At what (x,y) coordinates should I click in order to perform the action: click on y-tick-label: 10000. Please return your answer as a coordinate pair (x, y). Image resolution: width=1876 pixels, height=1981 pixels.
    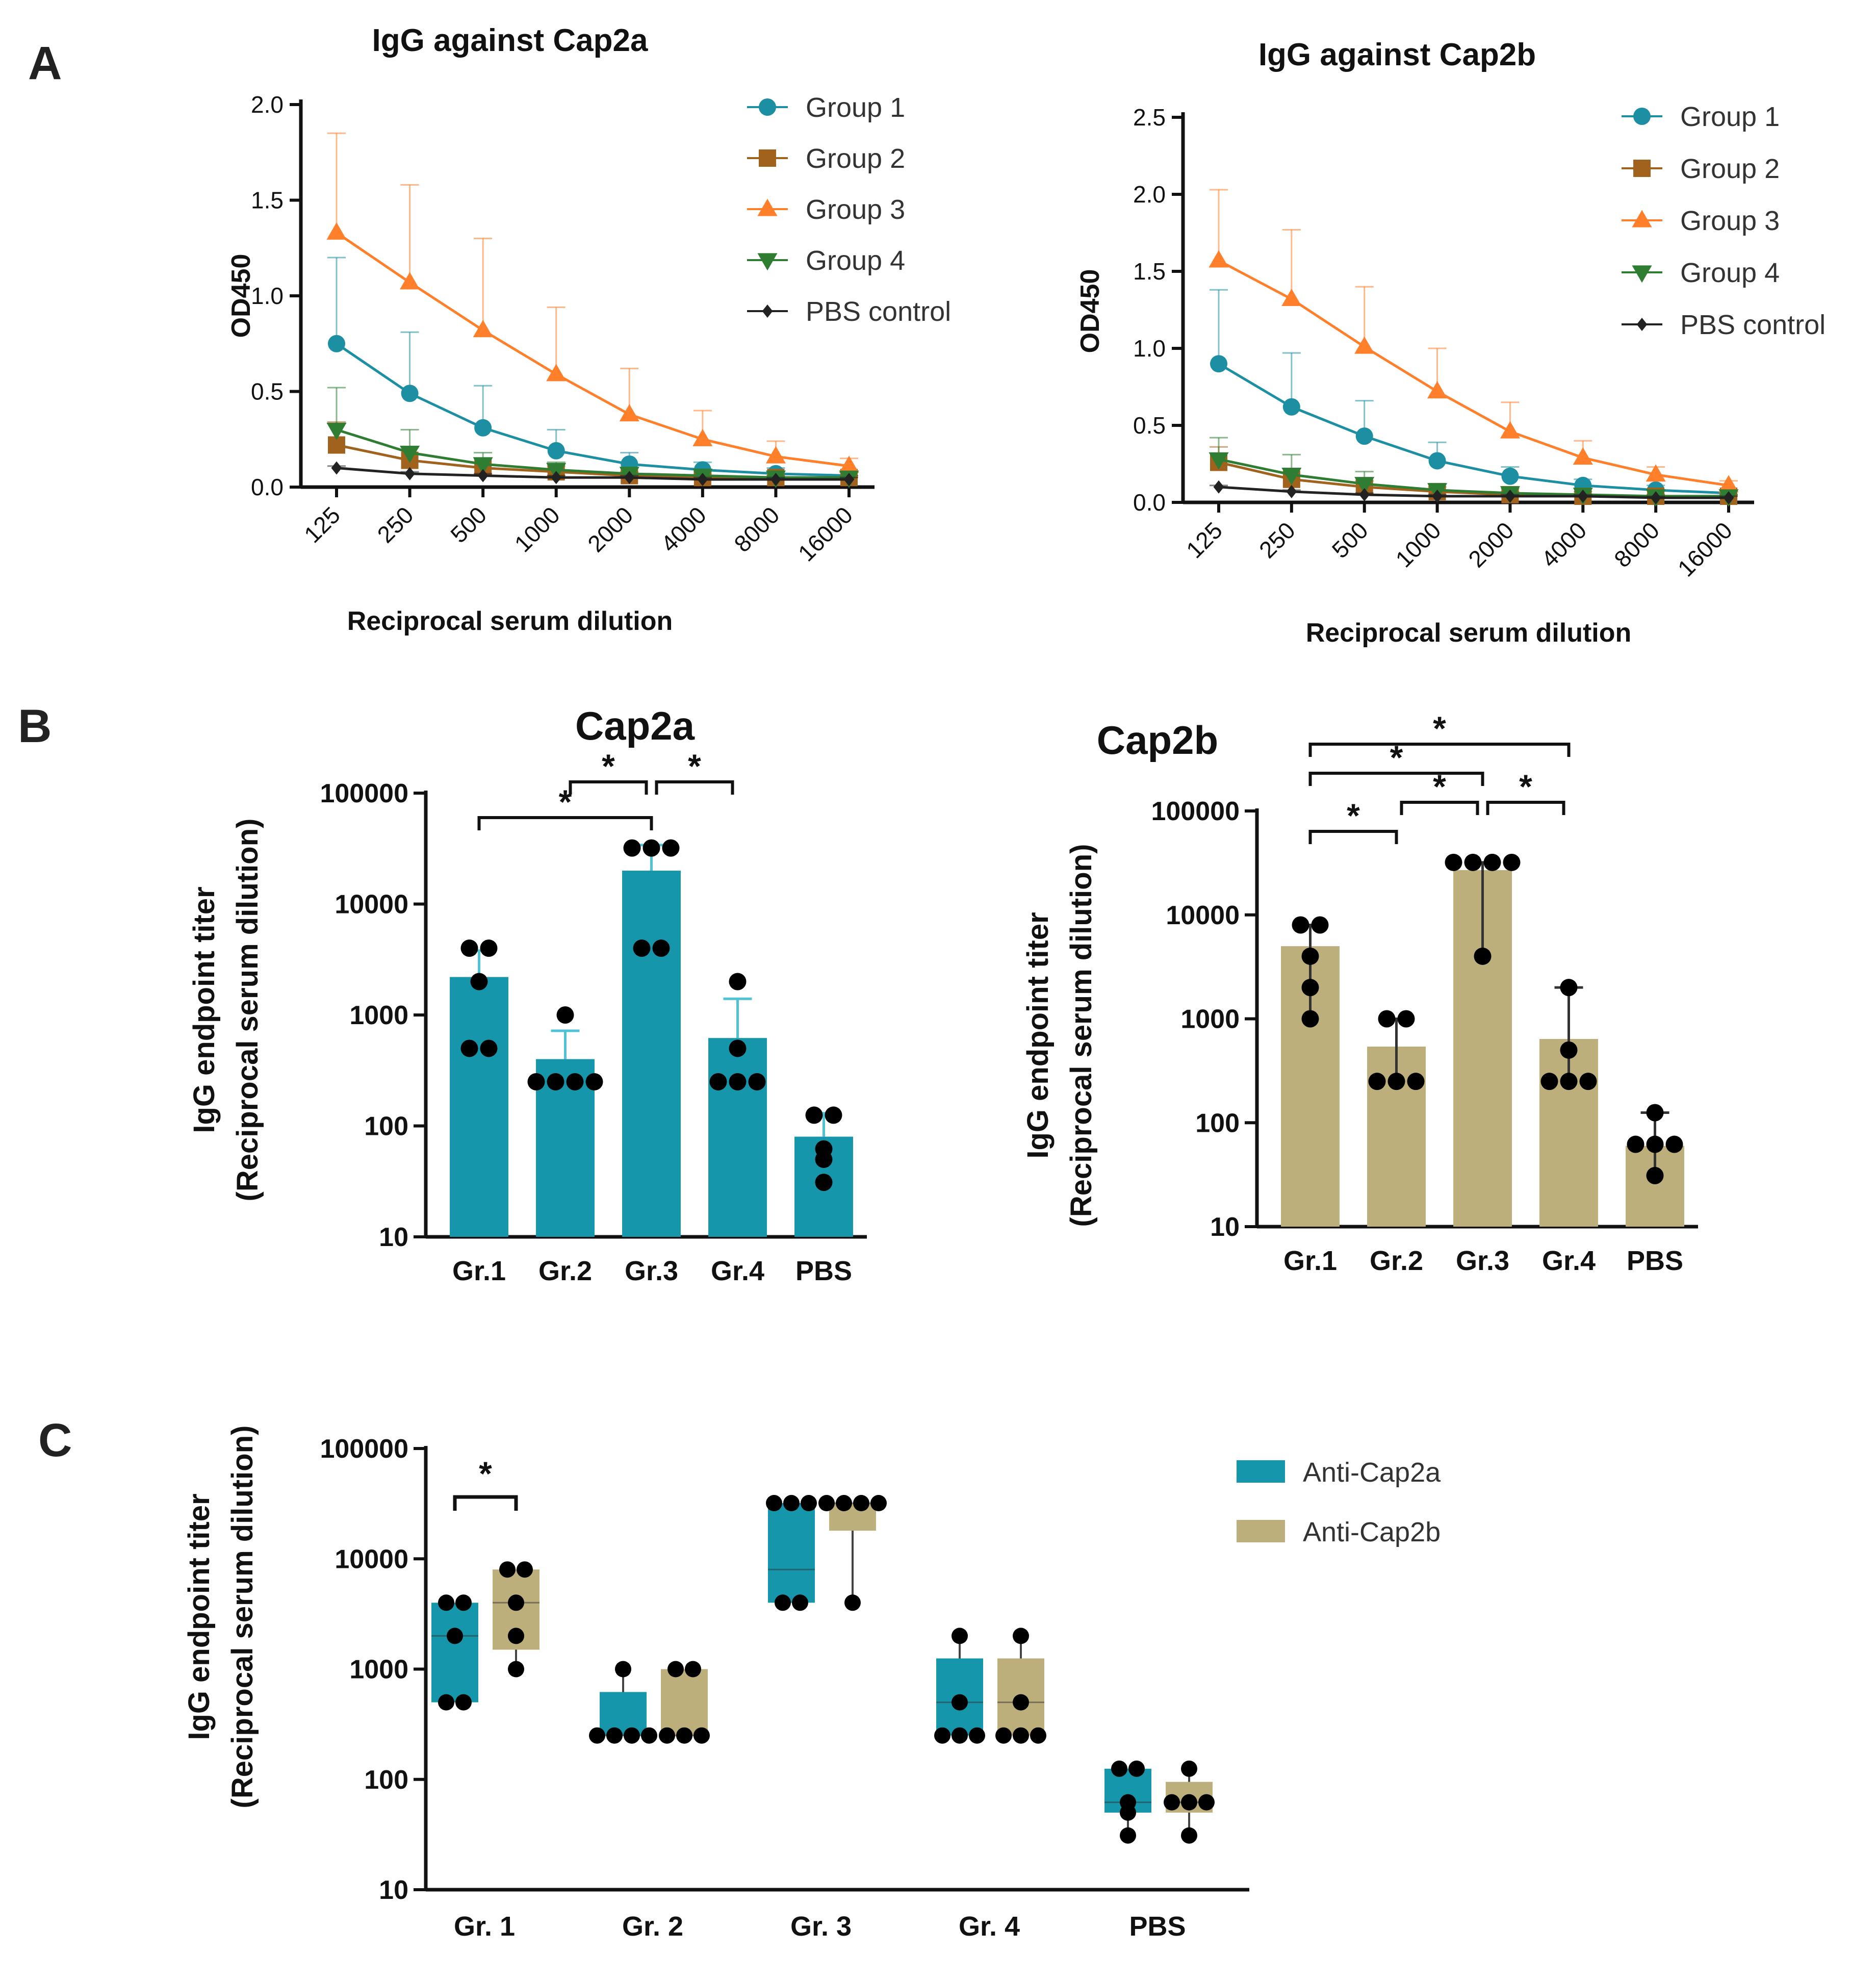
    Looking at the image, I should click on (1203, 916).